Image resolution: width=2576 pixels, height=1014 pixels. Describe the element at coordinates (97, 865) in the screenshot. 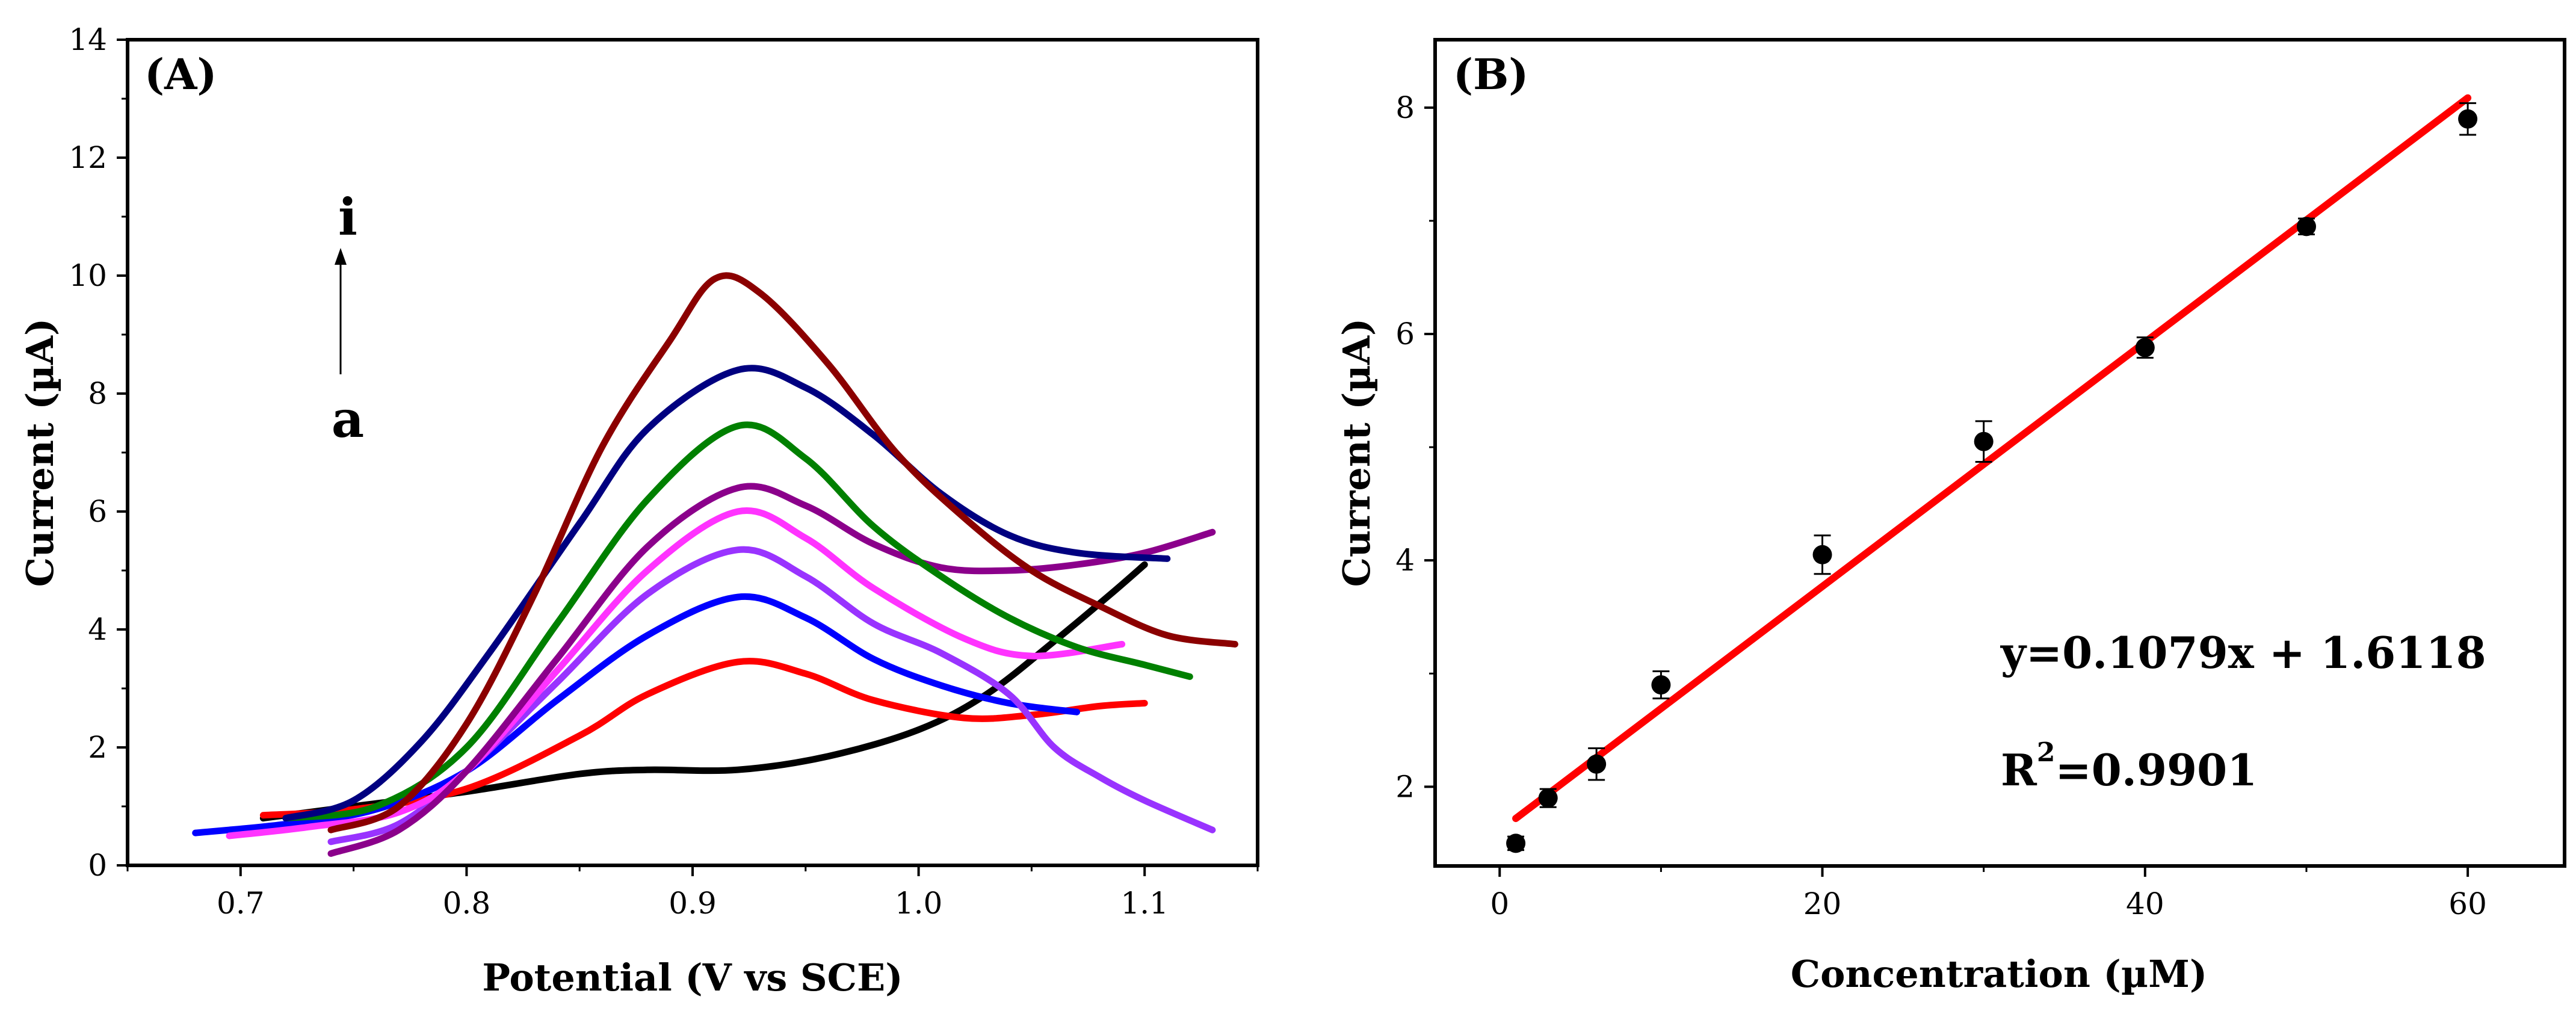

I see `panel-a-y-tick-label: 0` at that location.